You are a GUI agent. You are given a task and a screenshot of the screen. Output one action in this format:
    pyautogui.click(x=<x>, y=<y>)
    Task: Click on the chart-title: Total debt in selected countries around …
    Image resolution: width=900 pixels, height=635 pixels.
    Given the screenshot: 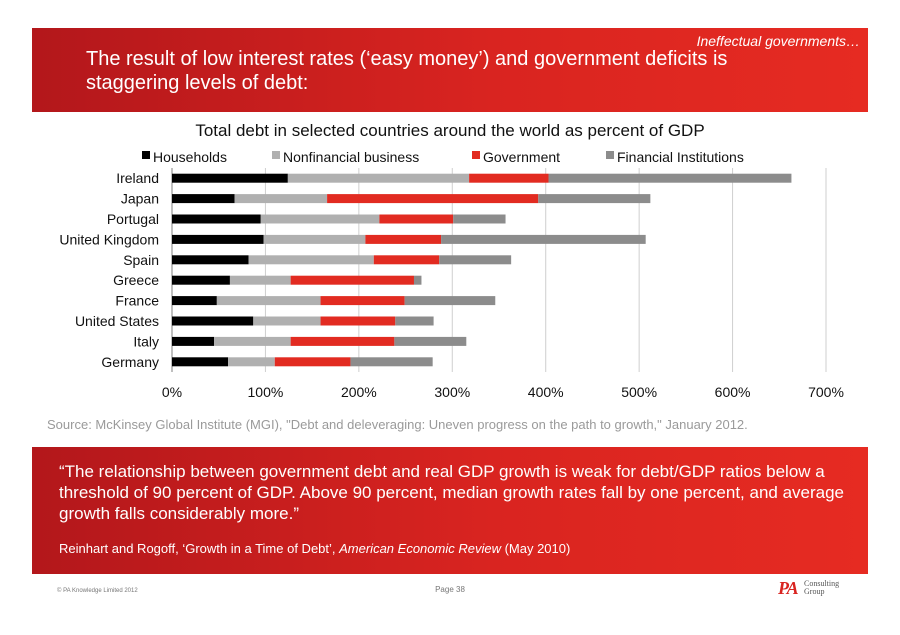 What is the action you would take?
    pyautogui.click(x=450, y=130)
    